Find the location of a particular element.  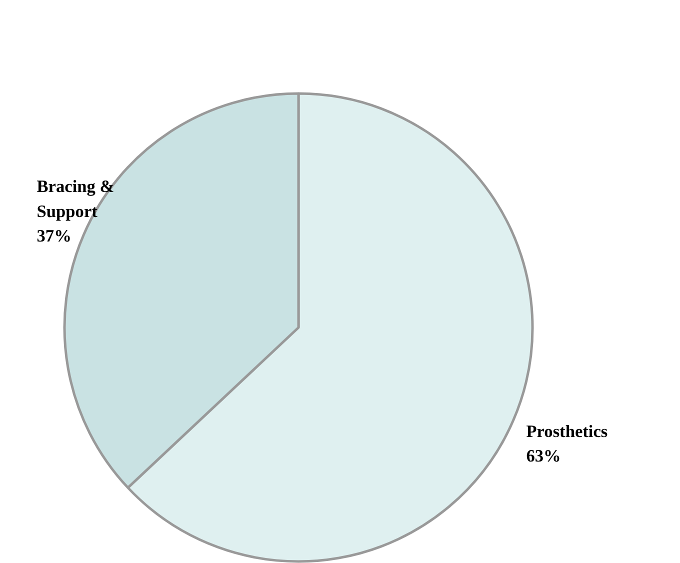

data-label: 63% is located at coordinates (543, 456).